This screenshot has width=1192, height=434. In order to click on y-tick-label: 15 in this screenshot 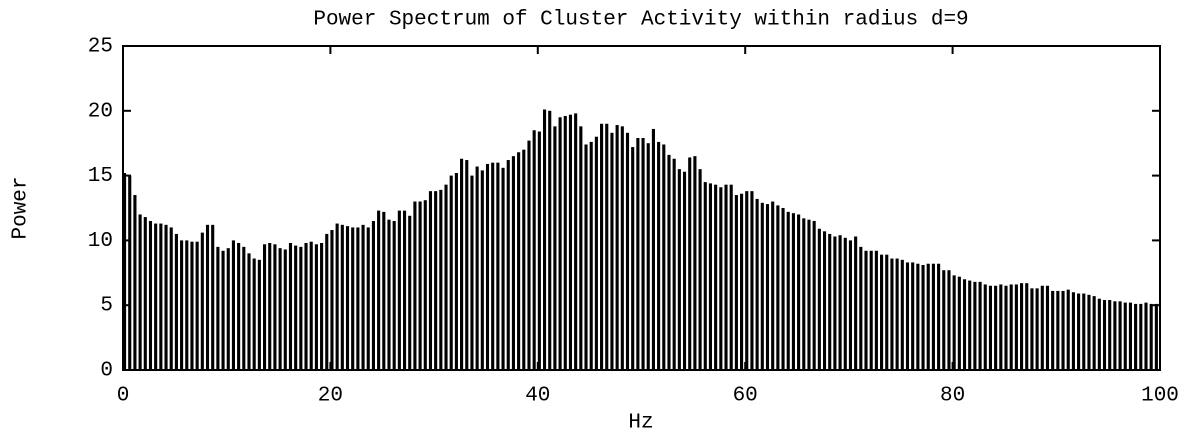, I will do `click(100, 176)`.